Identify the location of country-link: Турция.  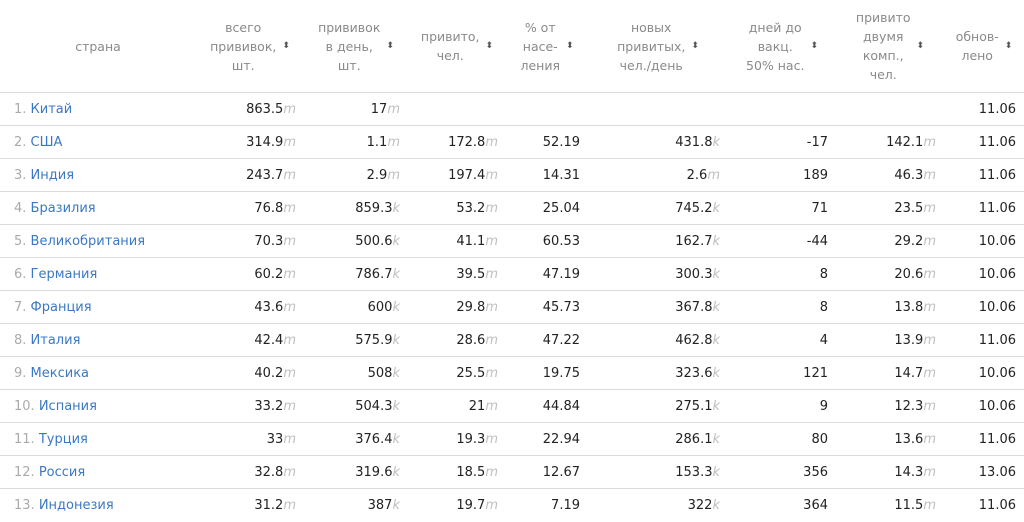
(63, 439).